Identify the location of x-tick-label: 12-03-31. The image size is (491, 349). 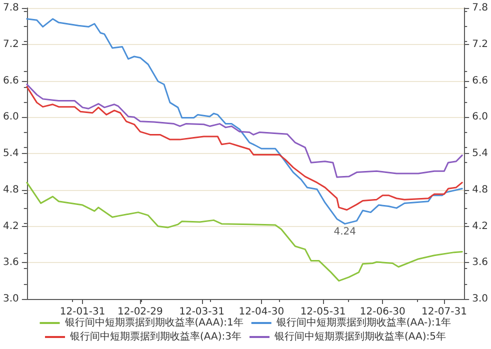
(201, 312).